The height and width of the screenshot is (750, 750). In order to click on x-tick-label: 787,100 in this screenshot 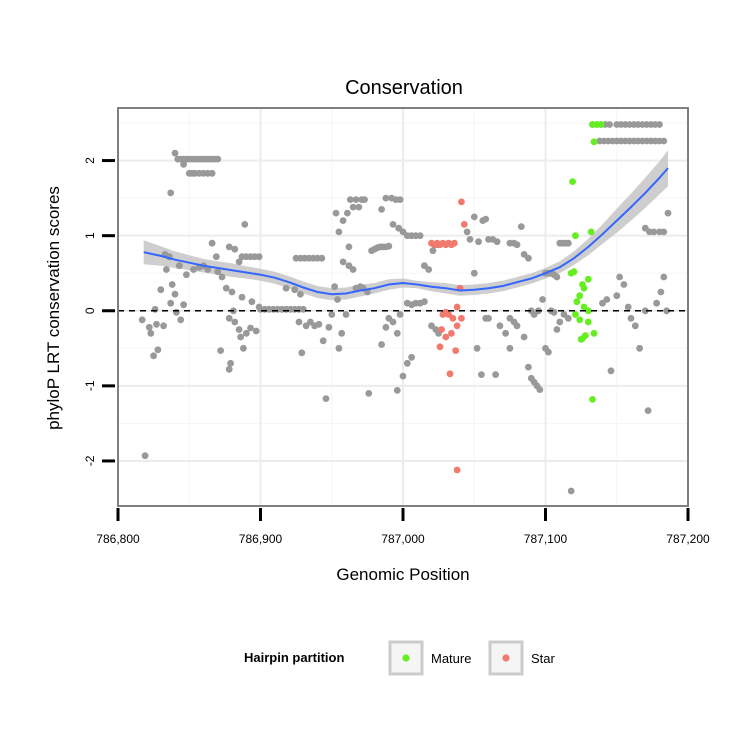, I will do `click(546, 539)`.